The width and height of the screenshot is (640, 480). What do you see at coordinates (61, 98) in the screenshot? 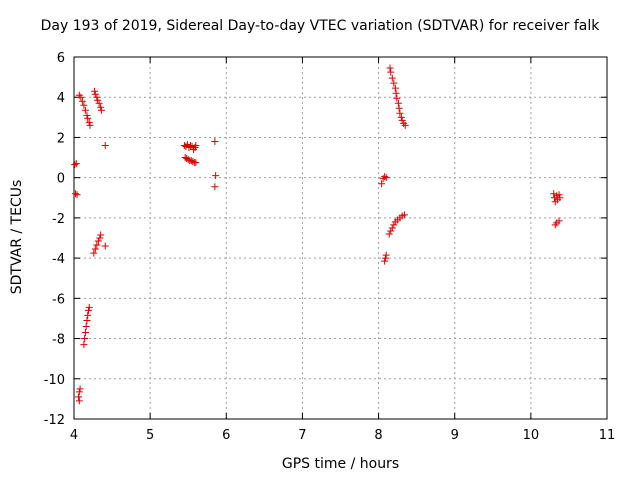
I see `y-tick-label: 4` at bounding box center [61, 98].